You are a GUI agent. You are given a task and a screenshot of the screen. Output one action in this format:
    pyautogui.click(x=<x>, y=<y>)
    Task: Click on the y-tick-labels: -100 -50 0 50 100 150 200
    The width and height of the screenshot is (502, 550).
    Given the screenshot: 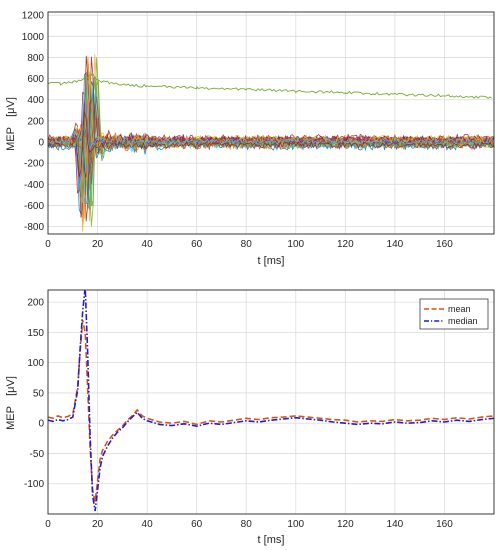 What is the action you would take?
    pyautogui.click(x=34, y=394)
    